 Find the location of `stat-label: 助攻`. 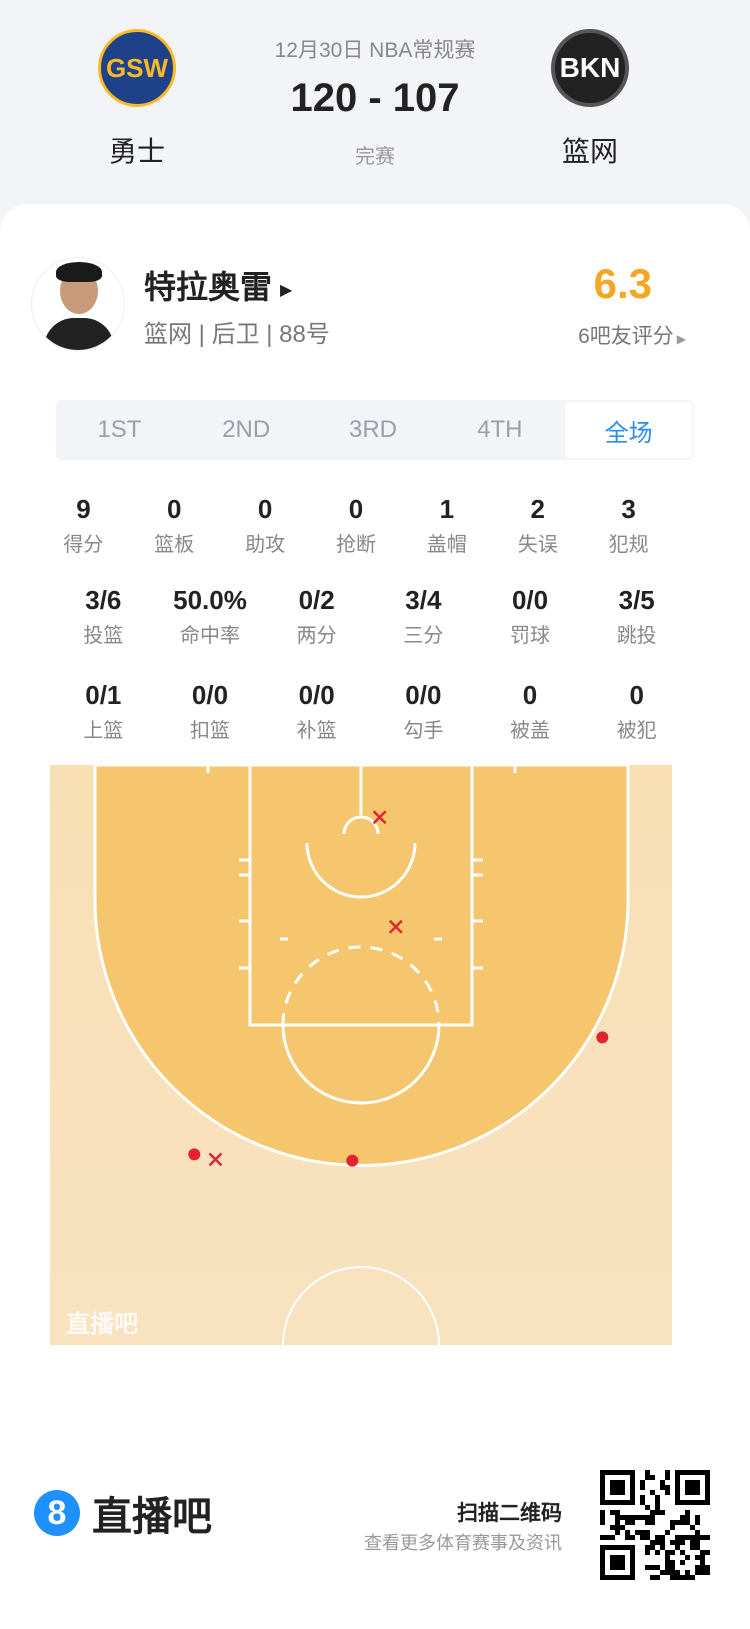

stat-label: 助攻 is located at coordinates (265, 545).